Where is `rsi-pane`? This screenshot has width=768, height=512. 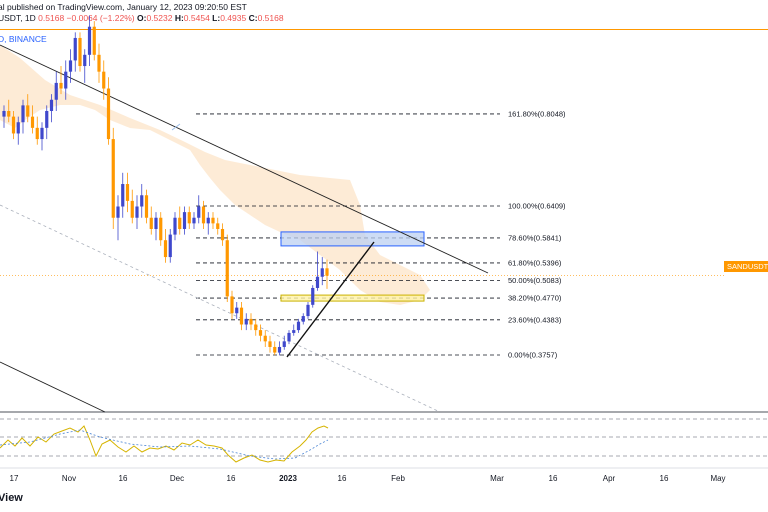 rsi-pane is located at coordinates (384, 440).